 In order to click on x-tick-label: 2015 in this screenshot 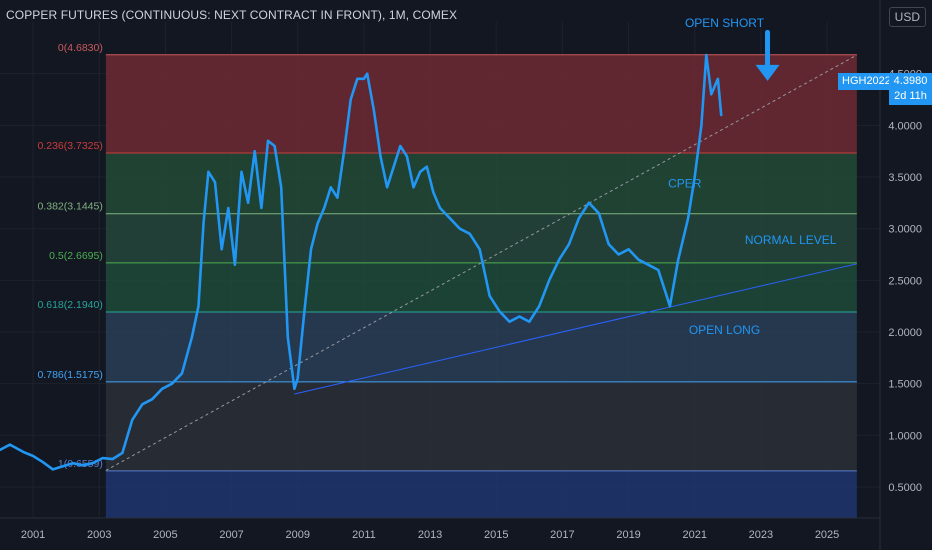, I will do `click(496, 535)`.